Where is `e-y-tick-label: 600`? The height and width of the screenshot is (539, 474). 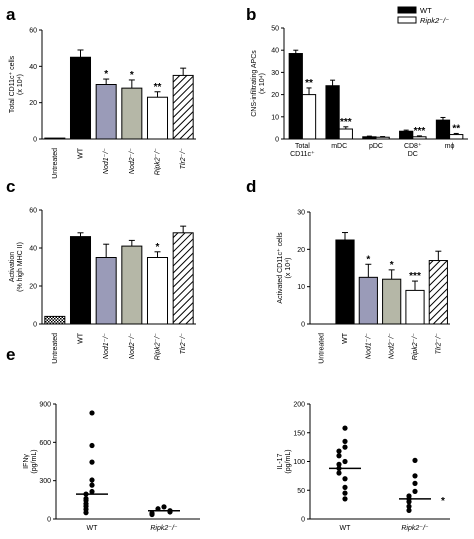 e-y-tick-label: 600 is located at coordinates (45, 443).